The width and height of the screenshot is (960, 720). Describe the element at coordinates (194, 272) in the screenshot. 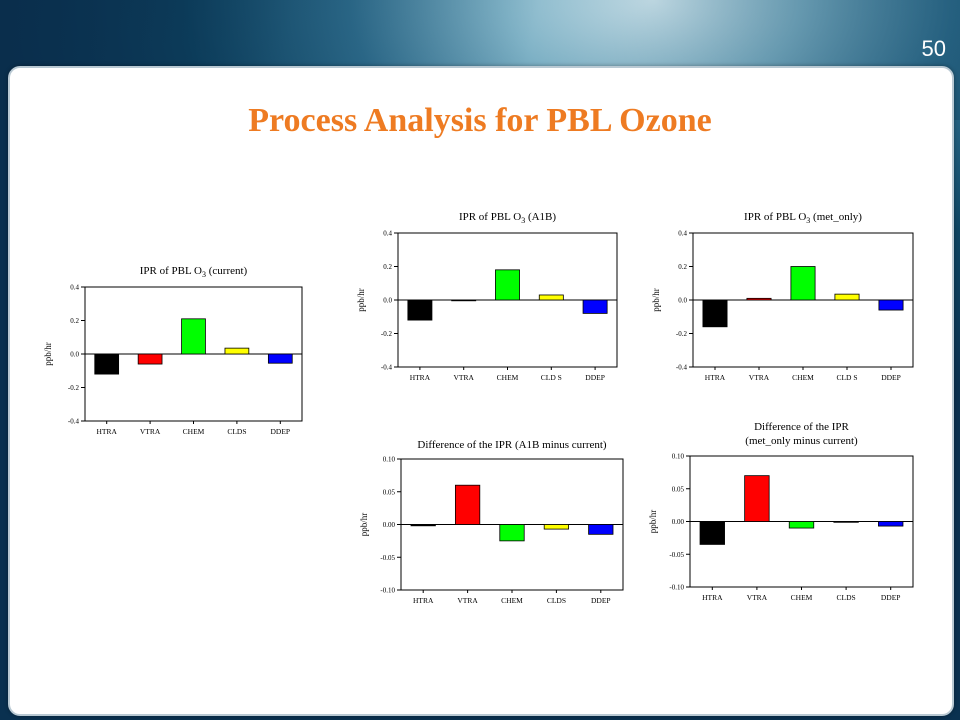

I see `chart-title: IPR of PBL O3 (current)` at that location.